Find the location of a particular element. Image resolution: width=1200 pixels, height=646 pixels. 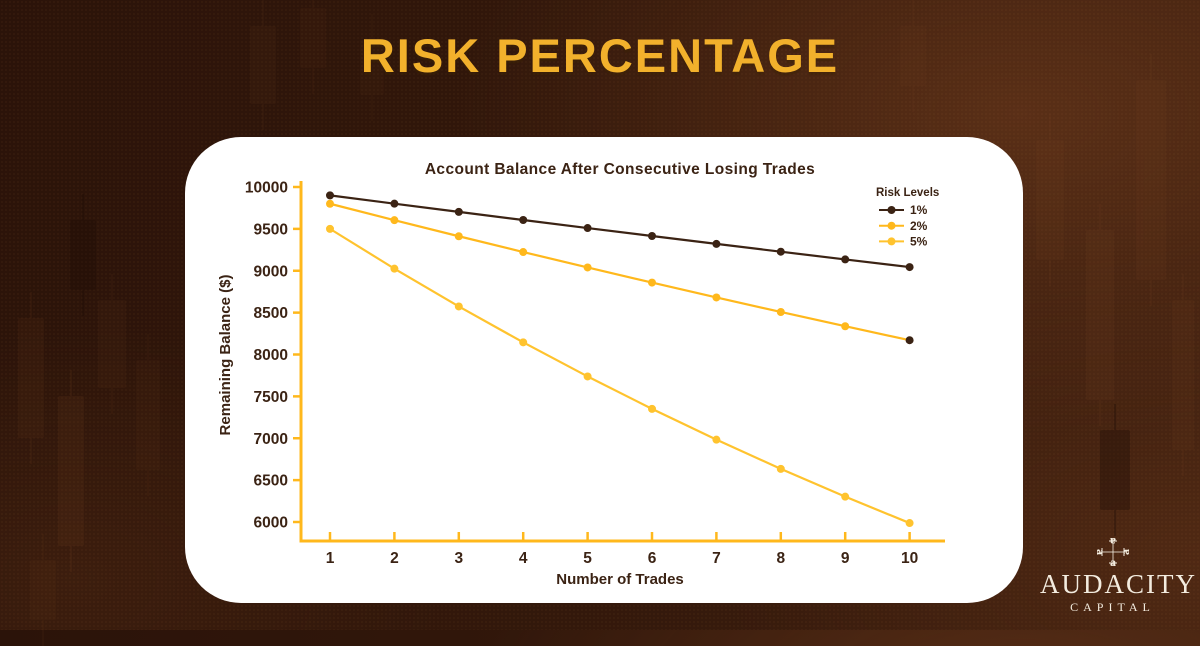

y-tick-label: 6000 is located at coordinates (271, 523).